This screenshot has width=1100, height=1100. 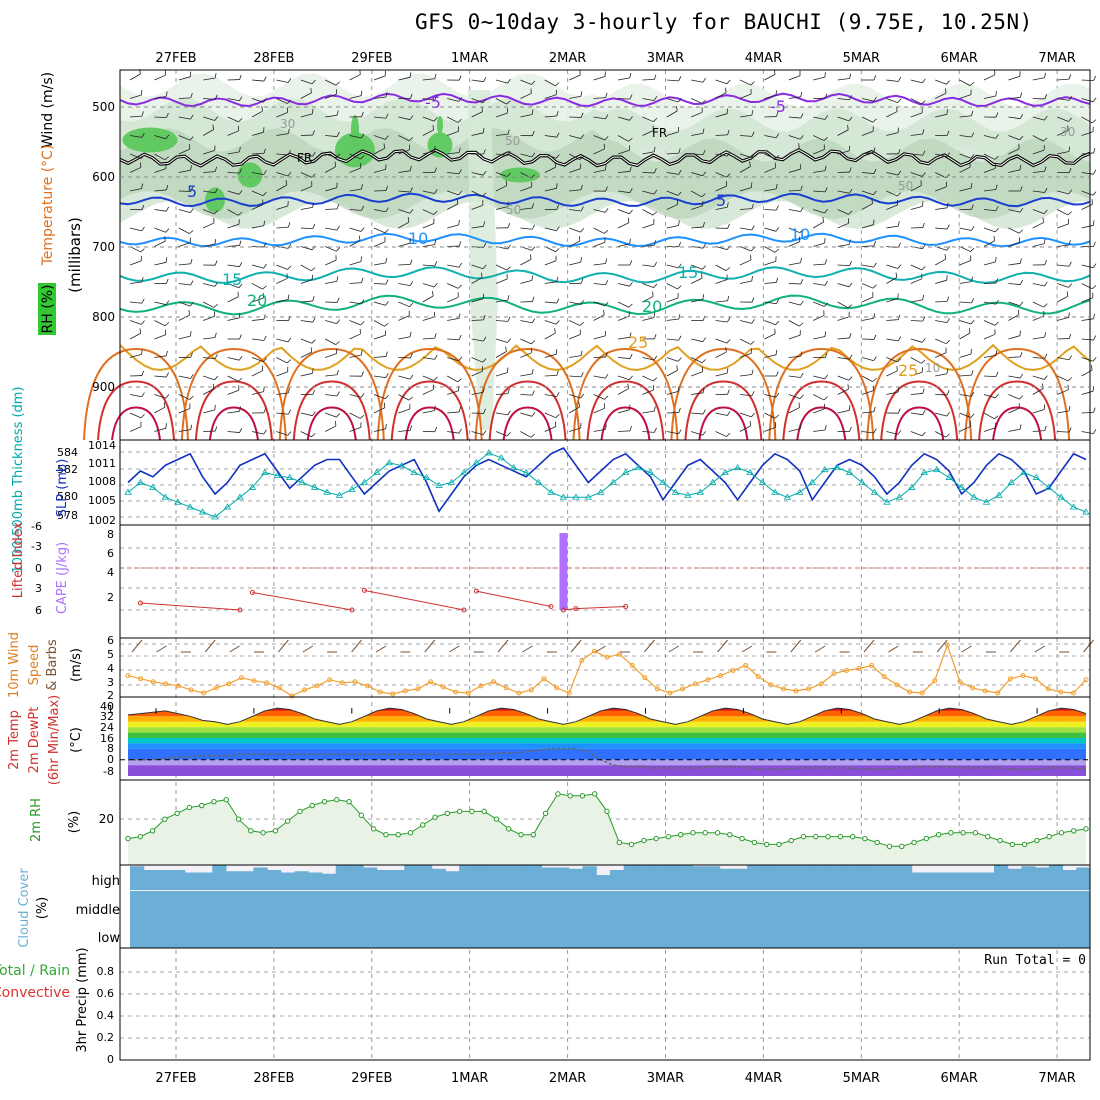 I want to click on li-tick: 3, so click(x=38, y=588).